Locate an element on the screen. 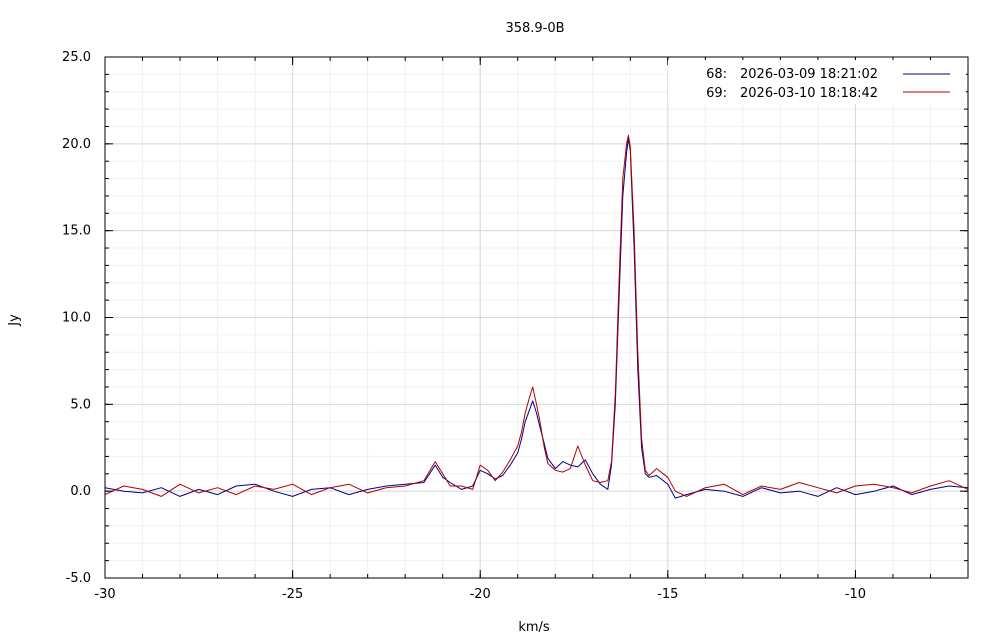  x-tick-label: -15 is located at coordinates (667, 594).